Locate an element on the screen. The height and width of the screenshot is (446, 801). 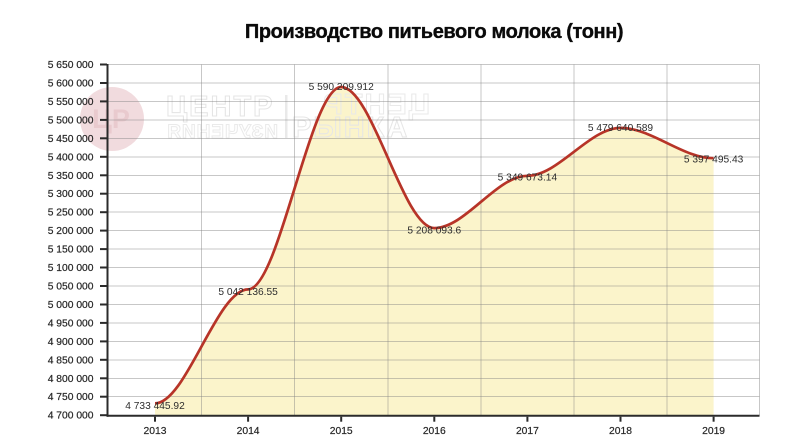
svg-text: 5 200 000 is located at coordinates (71, 231).